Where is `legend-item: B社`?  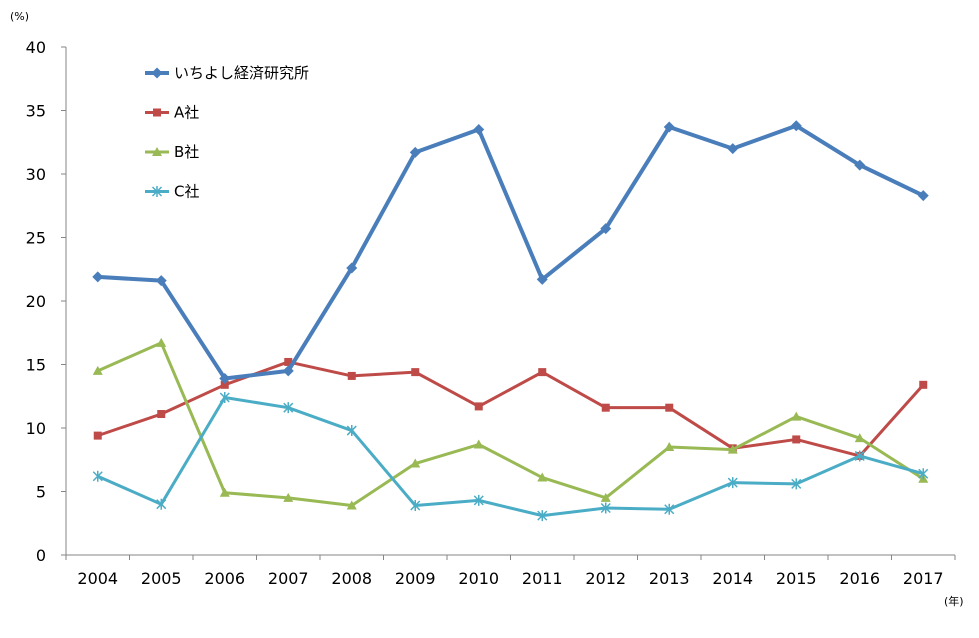 legend-item: B社 is located at coordinates (172, 152).